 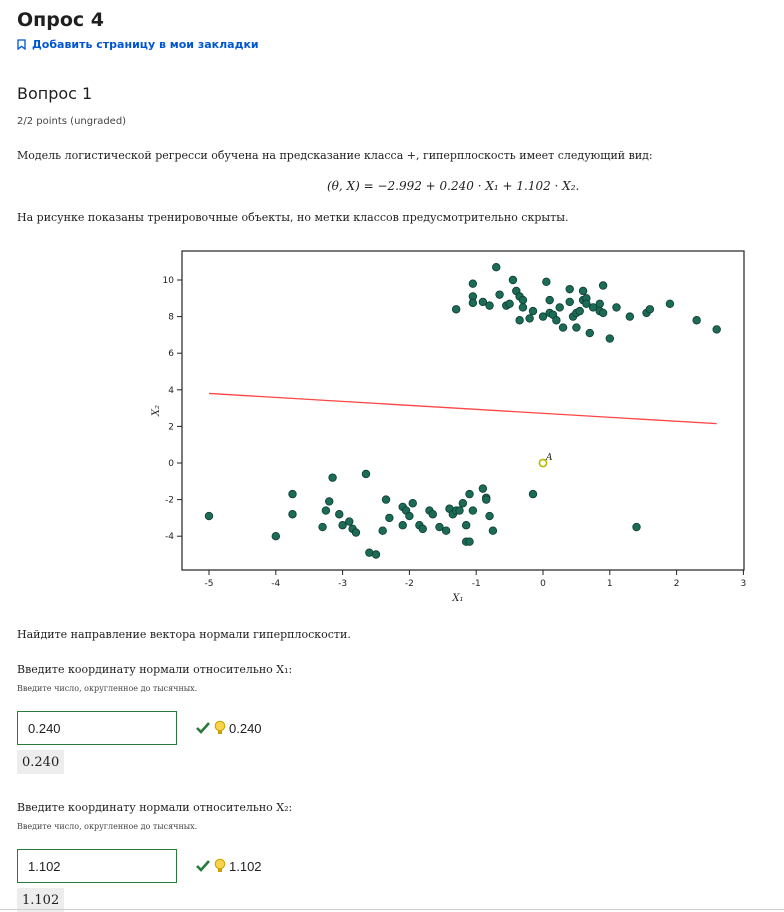 I want to click on x2-preview: 1.102, so click(x=41, y=900).